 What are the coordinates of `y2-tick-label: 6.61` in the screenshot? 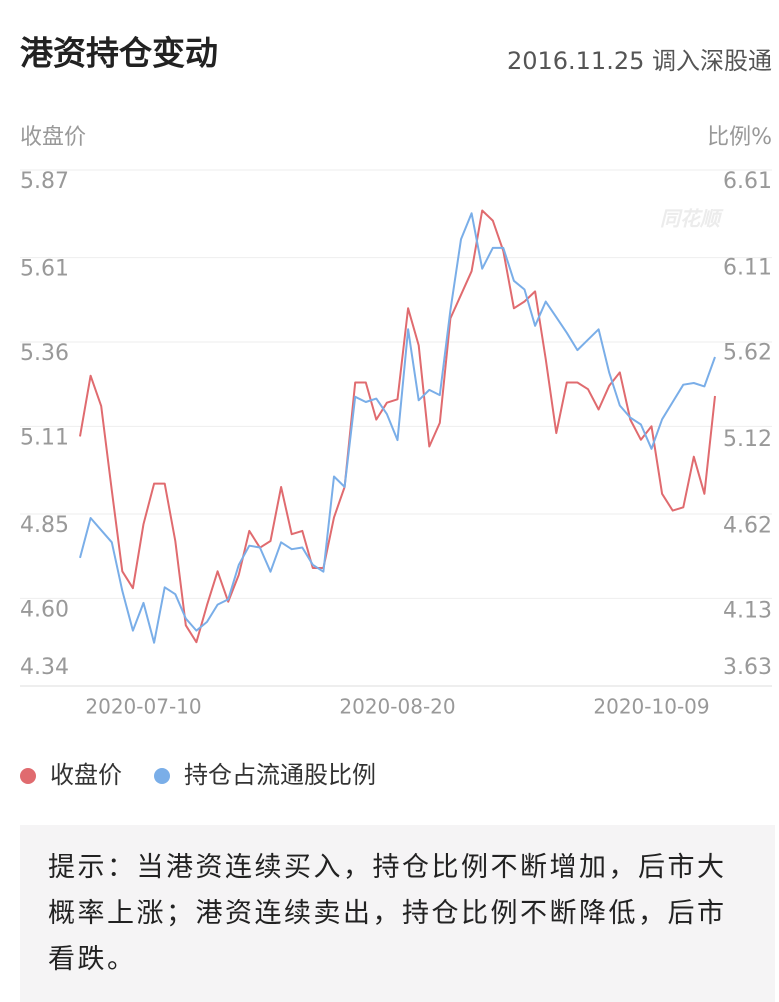 It's located at (747, 181).